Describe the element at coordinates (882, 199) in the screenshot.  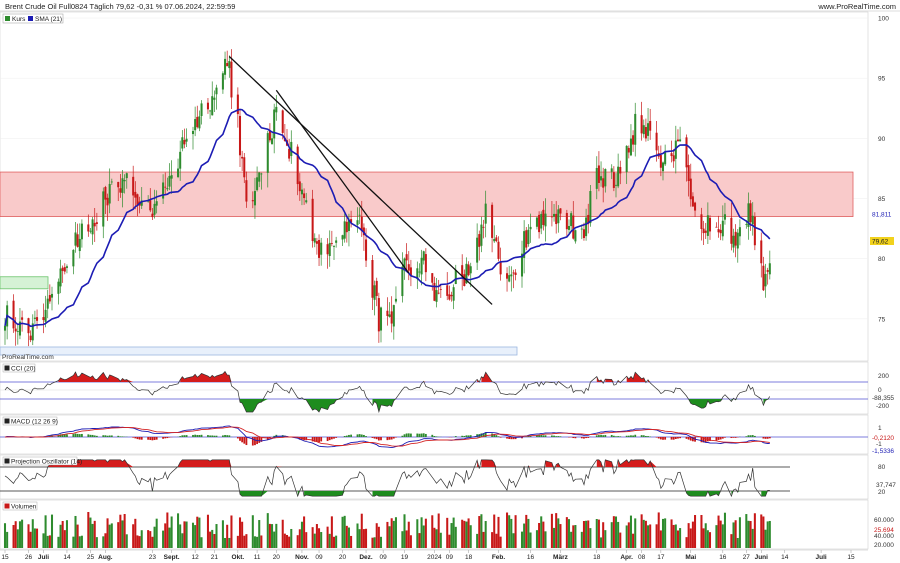
I see `y-tick-label: 85` at that location.